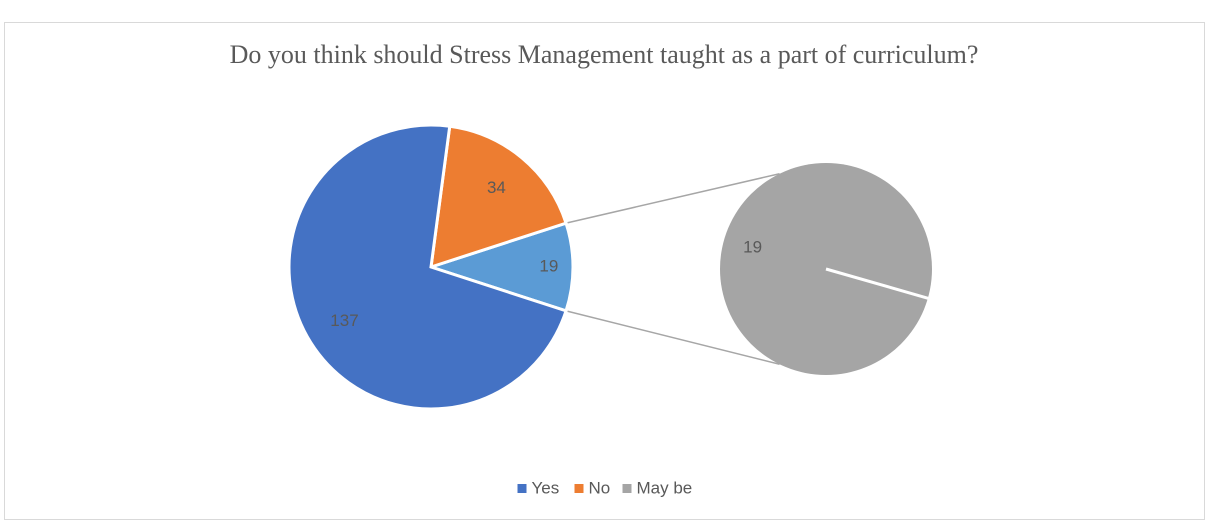 The image size is (1208, 520). Describe the element at coordinates (546, 487) in the screenshot. I see `legend-label: Yes` at that location.